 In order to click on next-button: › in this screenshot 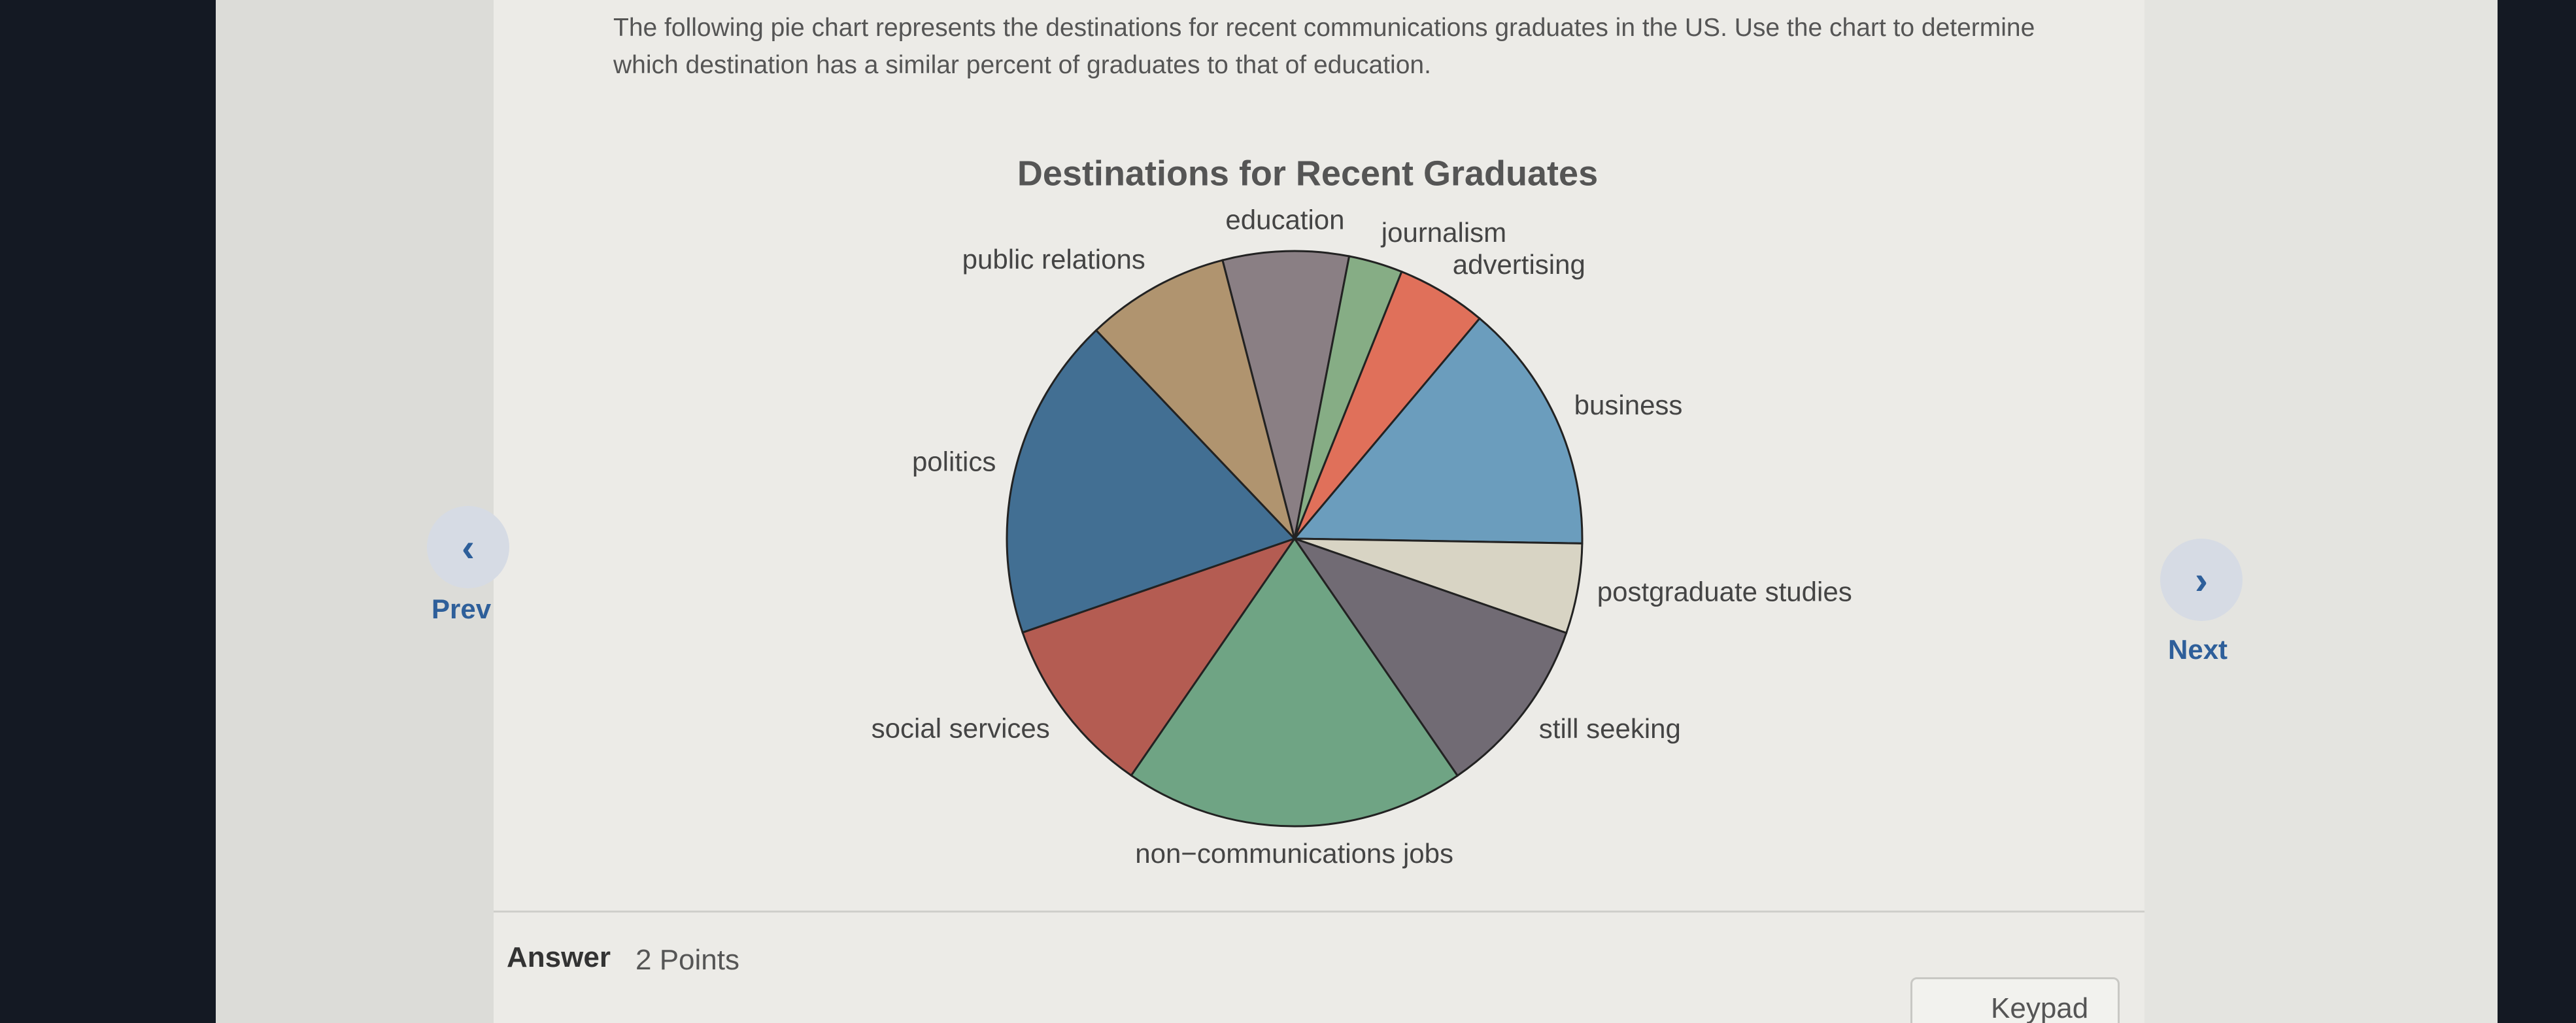, I will do `click(2201, 580)`.